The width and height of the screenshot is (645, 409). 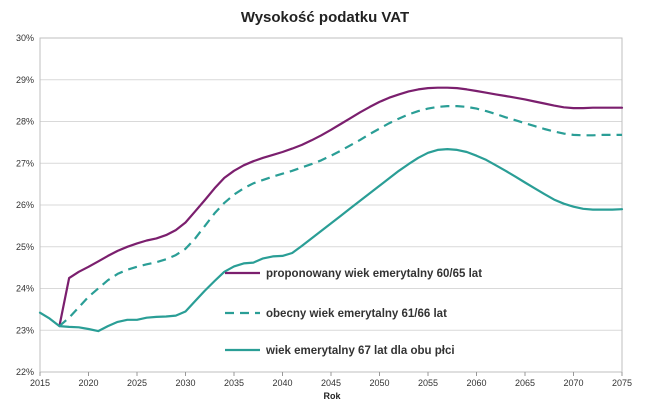 What do you see at coordinates (428, 383) in the screenshot?
I see `x-tick-label: 2055` at bounding box center [428, 383].